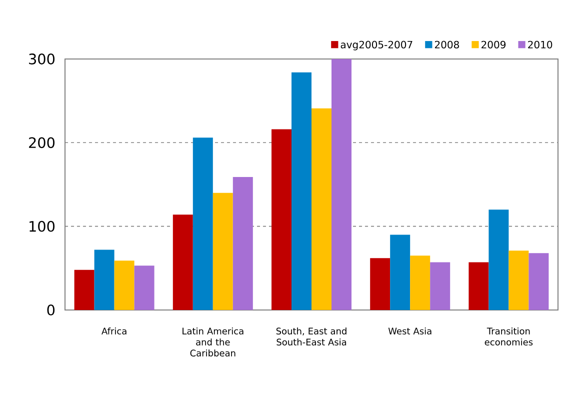 This screenshot has height=403, width=575. What do you see at coordinates (42, 142) in the screenshot?
I see `y-tick-label: 200` at bounding box center [42, 142].